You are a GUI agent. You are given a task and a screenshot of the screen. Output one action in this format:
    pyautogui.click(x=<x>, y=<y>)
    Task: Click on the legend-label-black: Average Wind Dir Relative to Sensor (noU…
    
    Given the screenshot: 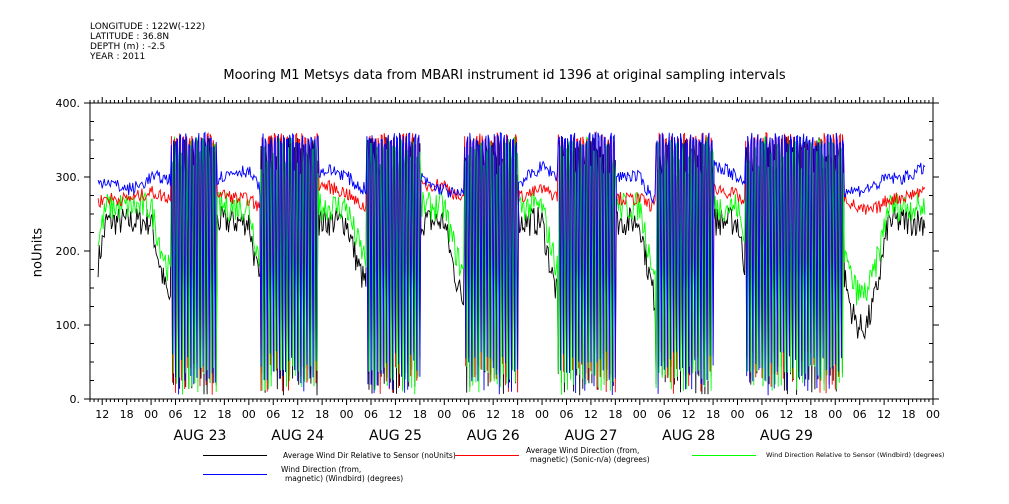 What is the action you would take?
    pyautogui.click(x=369, y=455)
    